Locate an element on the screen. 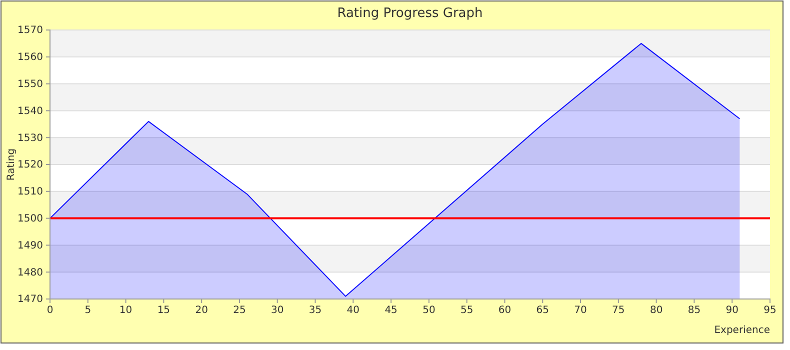  y-tick-label: 1510 is located at coordinates (30, 192).